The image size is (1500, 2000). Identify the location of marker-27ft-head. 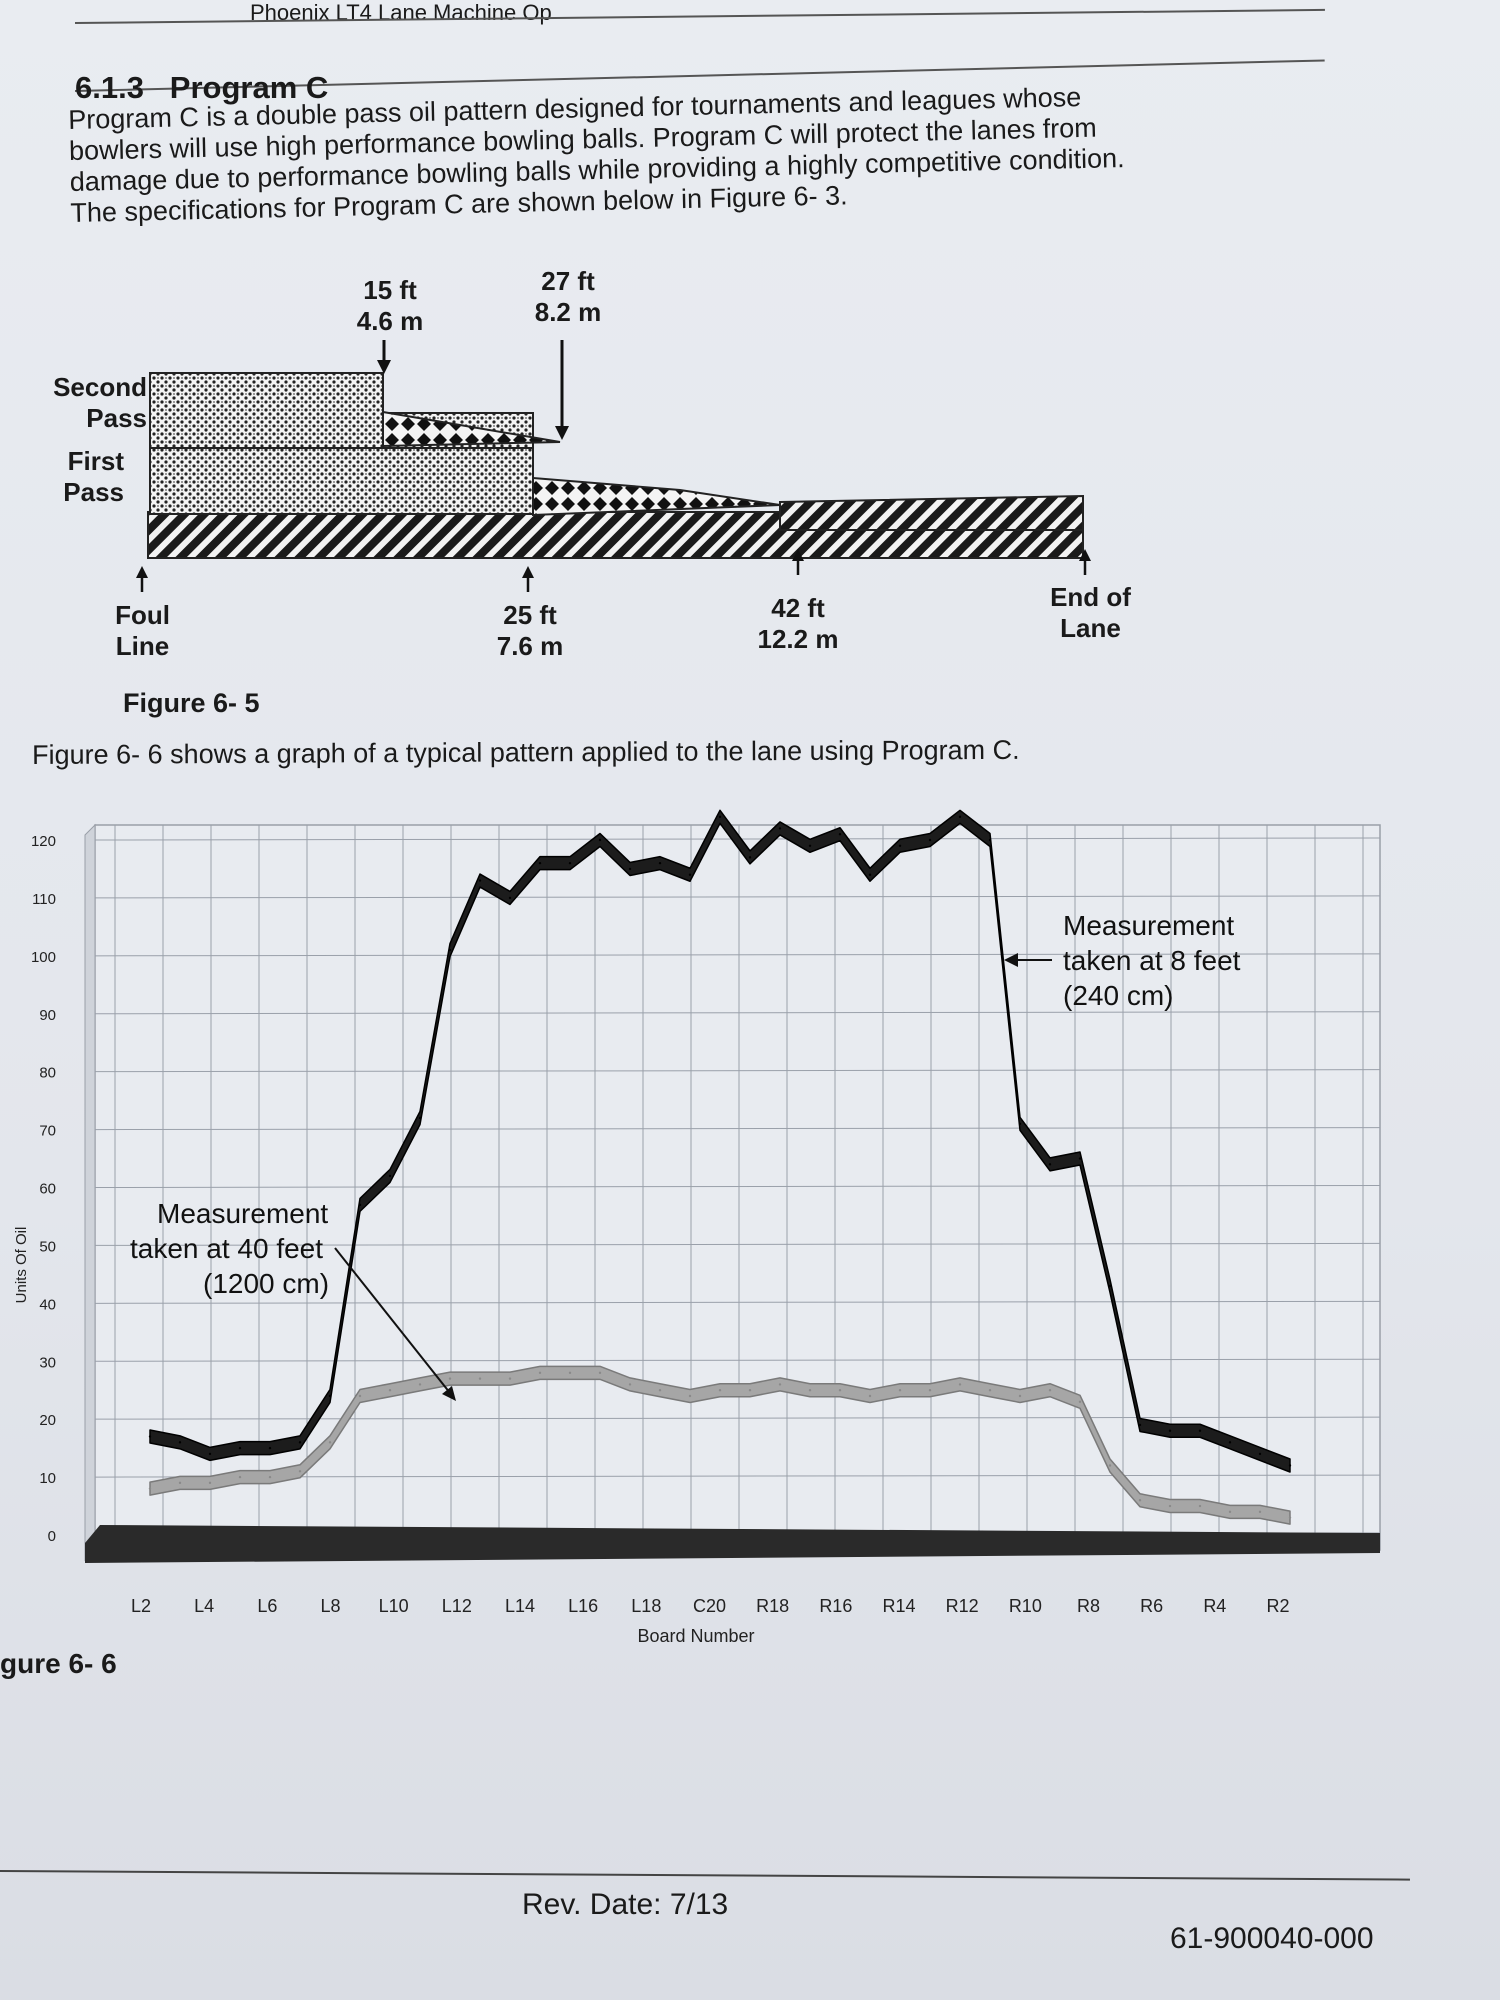
(562, 433).